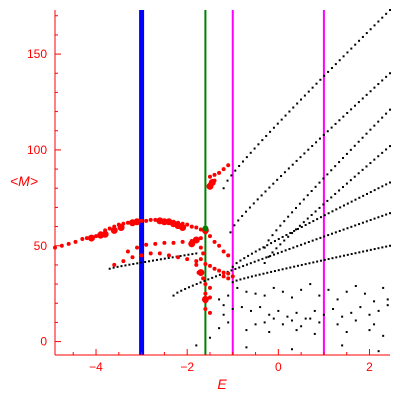  What do you see at coordinates (96, 367) in the screenshot?
I see `x-tick-label: −4` at bounding box center [96, 367].